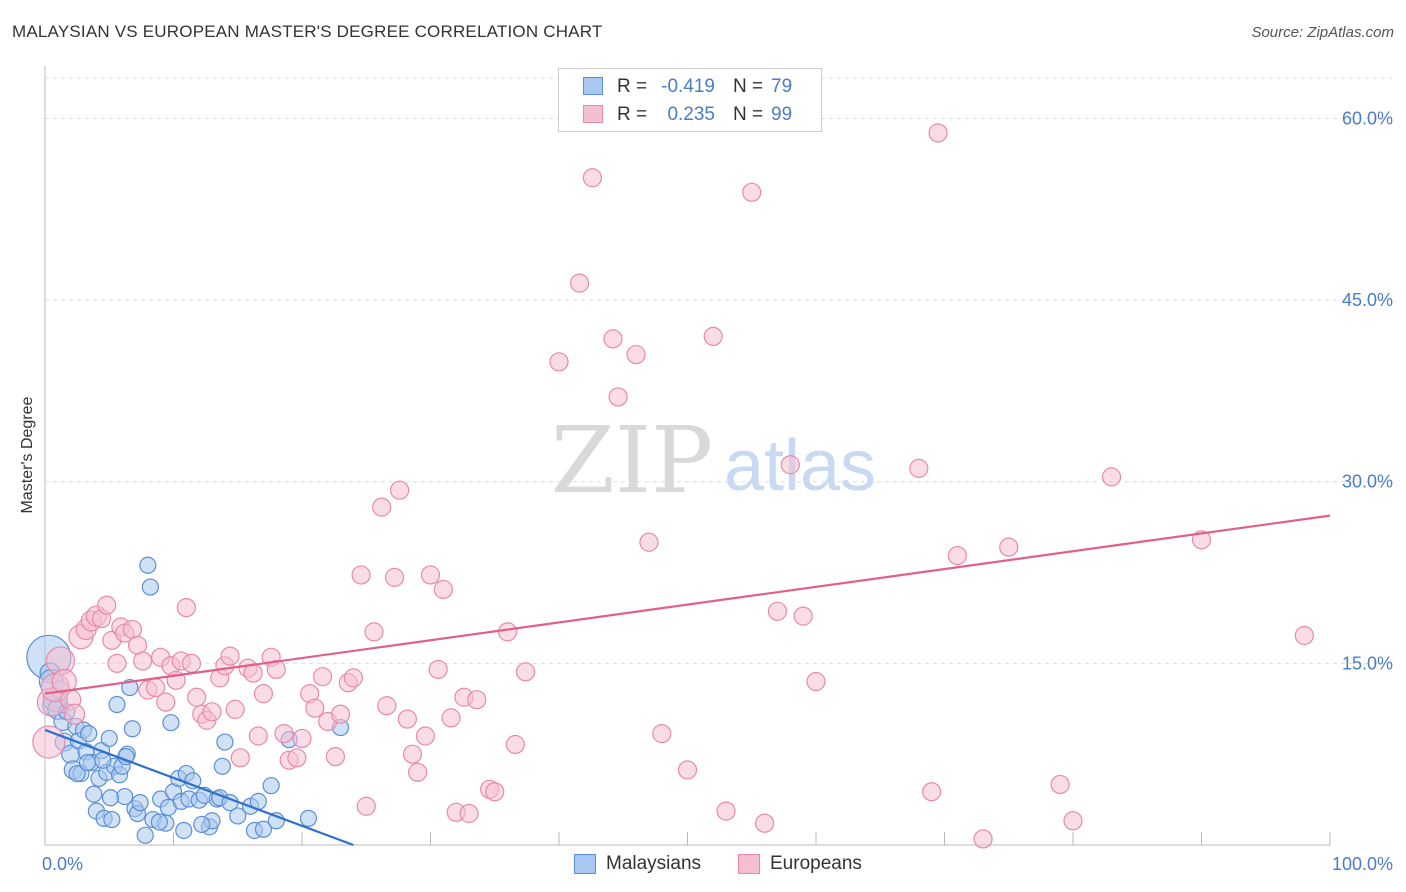 This screenshot has width=1406, height=892. I want to click on r-value: 0.235, so click(691, 114).